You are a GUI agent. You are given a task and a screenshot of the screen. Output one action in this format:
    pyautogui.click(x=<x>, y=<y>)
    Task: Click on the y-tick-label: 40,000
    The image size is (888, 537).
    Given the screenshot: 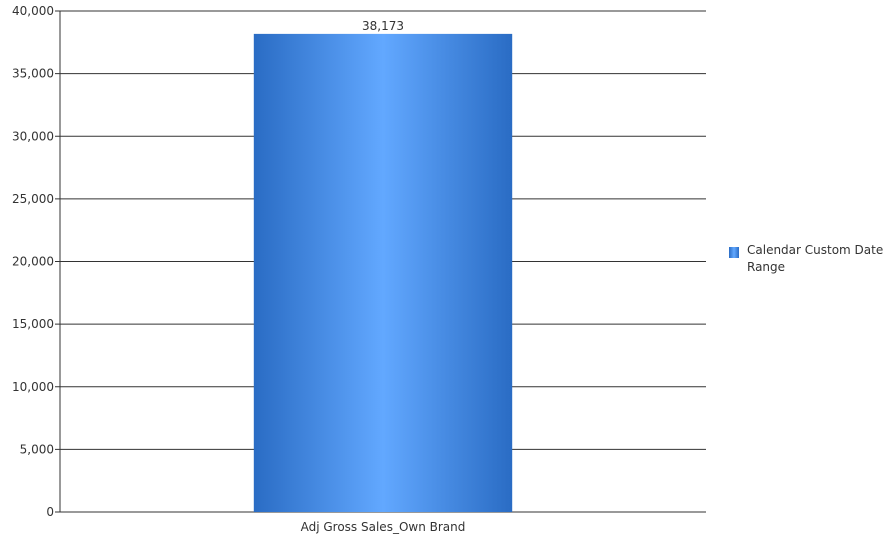 What is the action you would take?
    pyautogui.click(x=33, y=11)
    